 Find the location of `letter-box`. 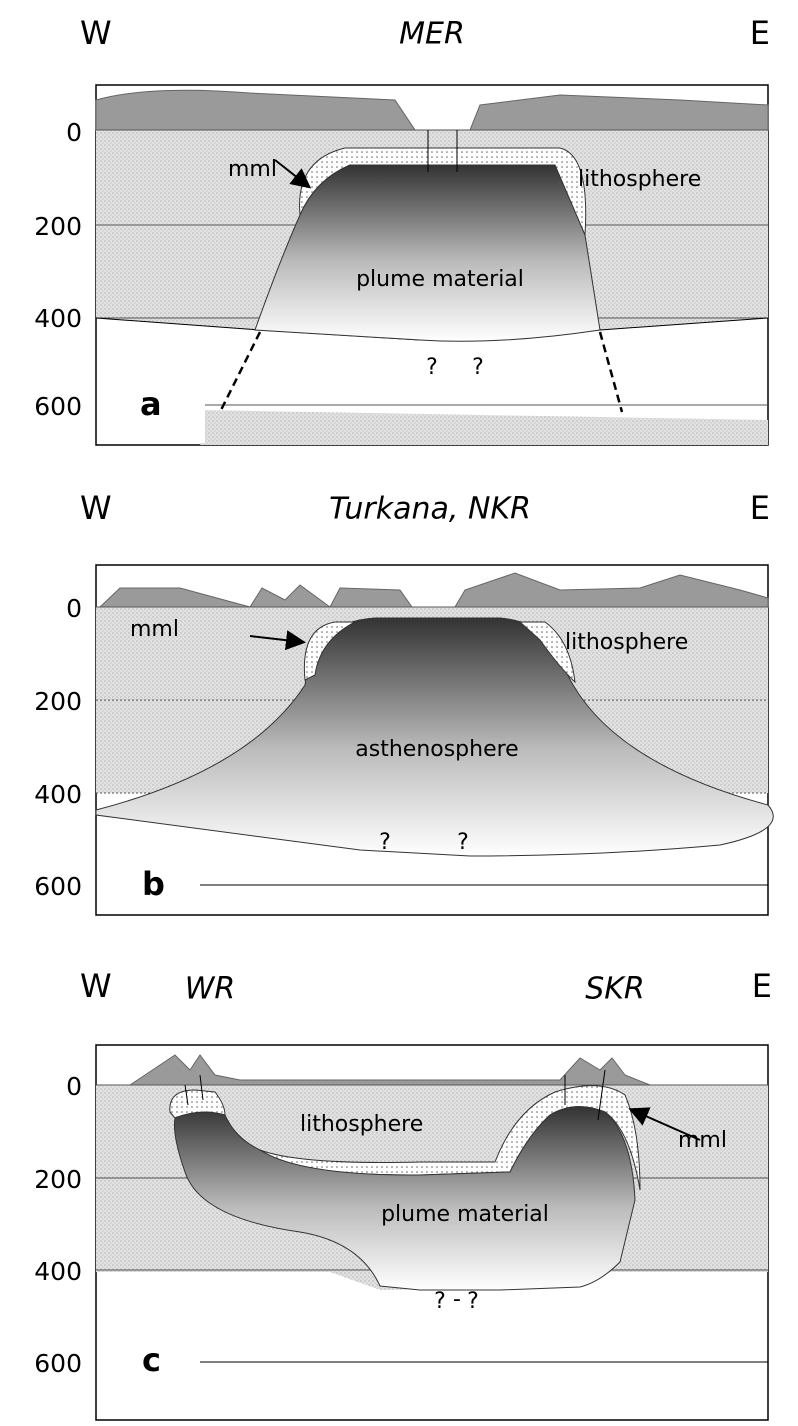

letter-box is located at coordinates (152, 414).